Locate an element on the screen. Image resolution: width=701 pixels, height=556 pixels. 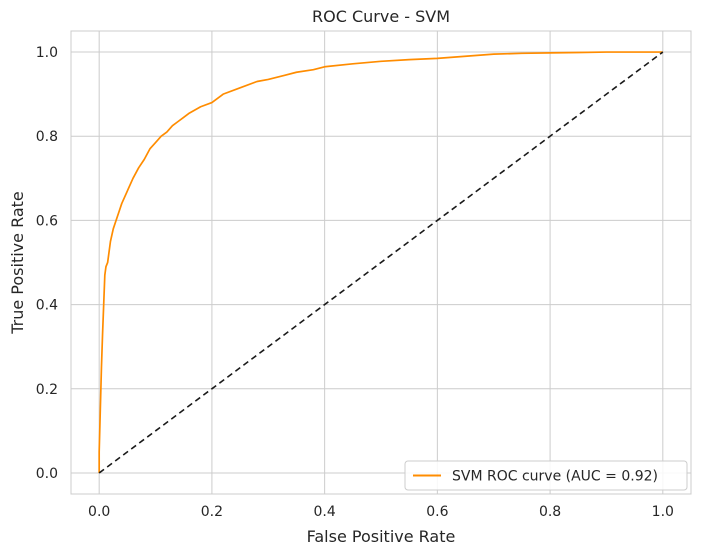
x-tick-label: 0.6 is located at coordinates (437, 512).